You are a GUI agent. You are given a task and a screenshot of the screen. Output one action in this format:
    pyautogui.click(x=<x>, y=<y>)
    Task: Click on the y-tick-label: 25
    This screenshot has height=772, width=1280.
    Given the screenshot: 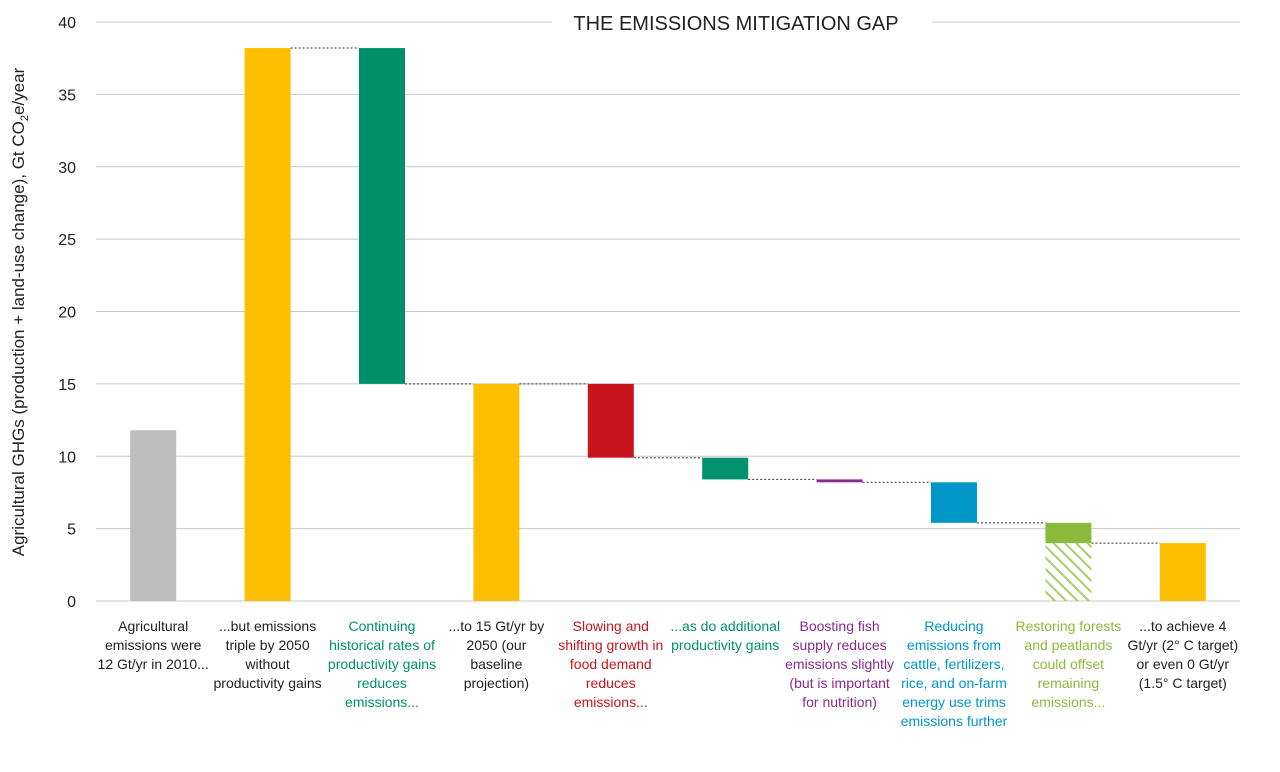 What is the action you would take?
    pyautogui.click(x=67, y=240)
    